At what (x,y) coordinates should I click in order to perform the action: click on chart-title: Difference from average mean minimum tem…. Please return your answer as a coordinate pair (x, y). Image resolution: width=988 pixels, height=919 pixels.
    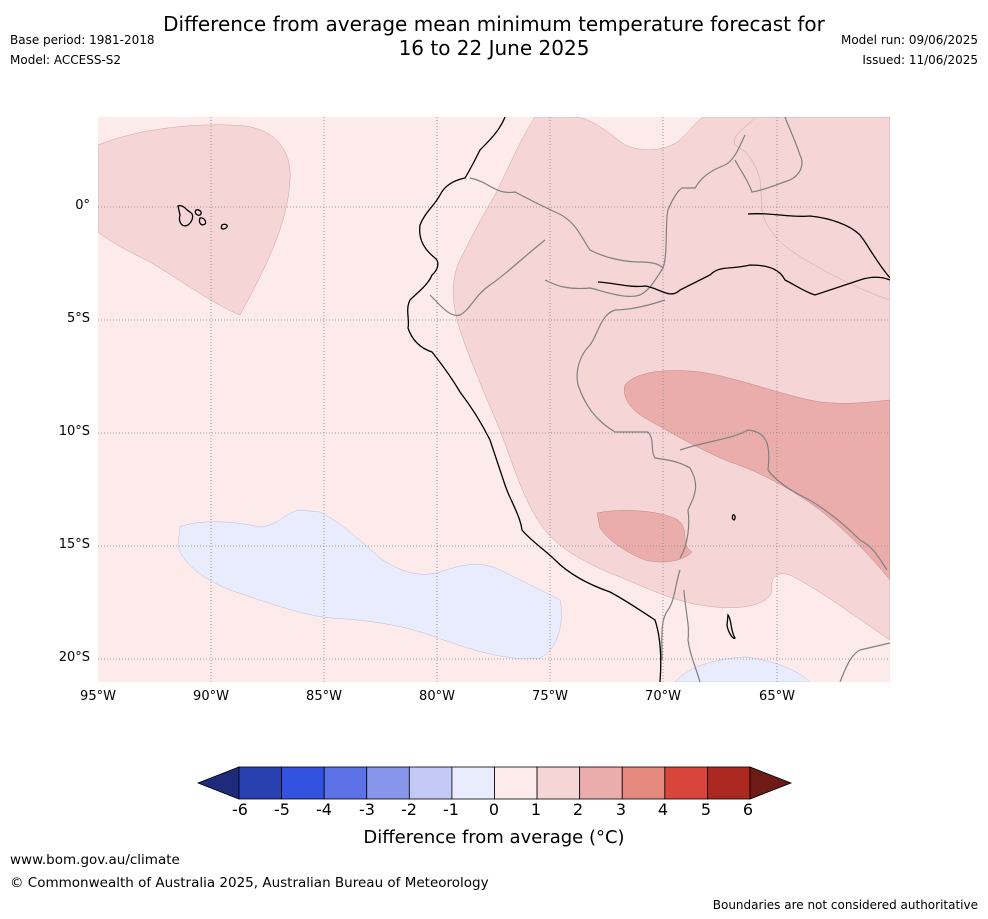
    Looking at the image, I should click on (494, 36).